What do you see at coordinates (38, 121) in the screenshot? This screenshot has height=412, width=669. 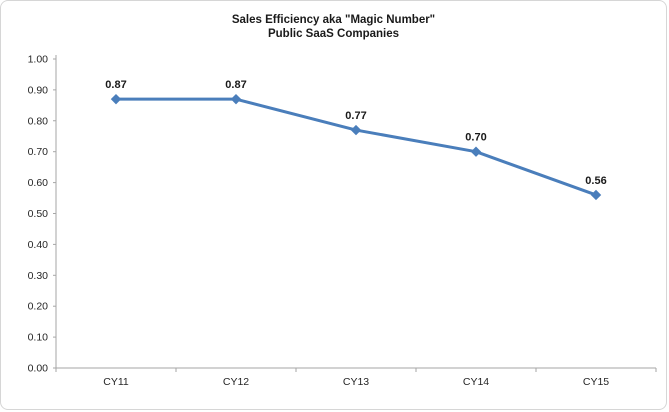 I see `y-axis-tick-label: 0.80` at bounding box center [38, 121].